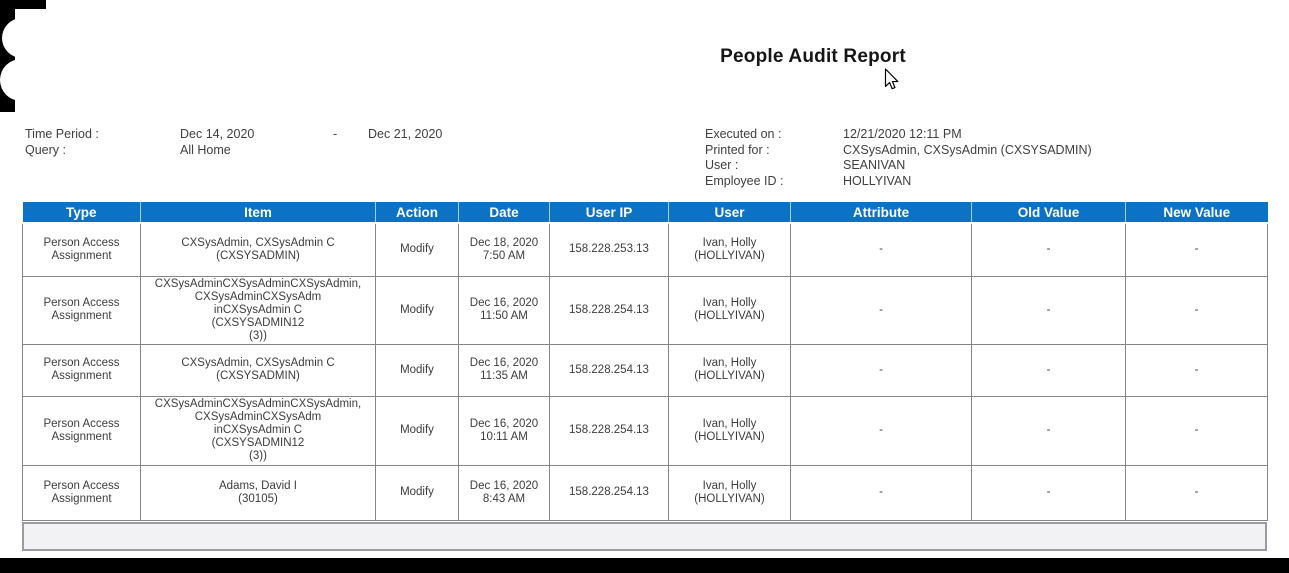  What do you see at coordinates (967, 149) in the screenshot?
I see `printed-for-value: CXSysAdmin, CXSysAdmin (CXSYSADMIN)` at bounding box center [967, 149].